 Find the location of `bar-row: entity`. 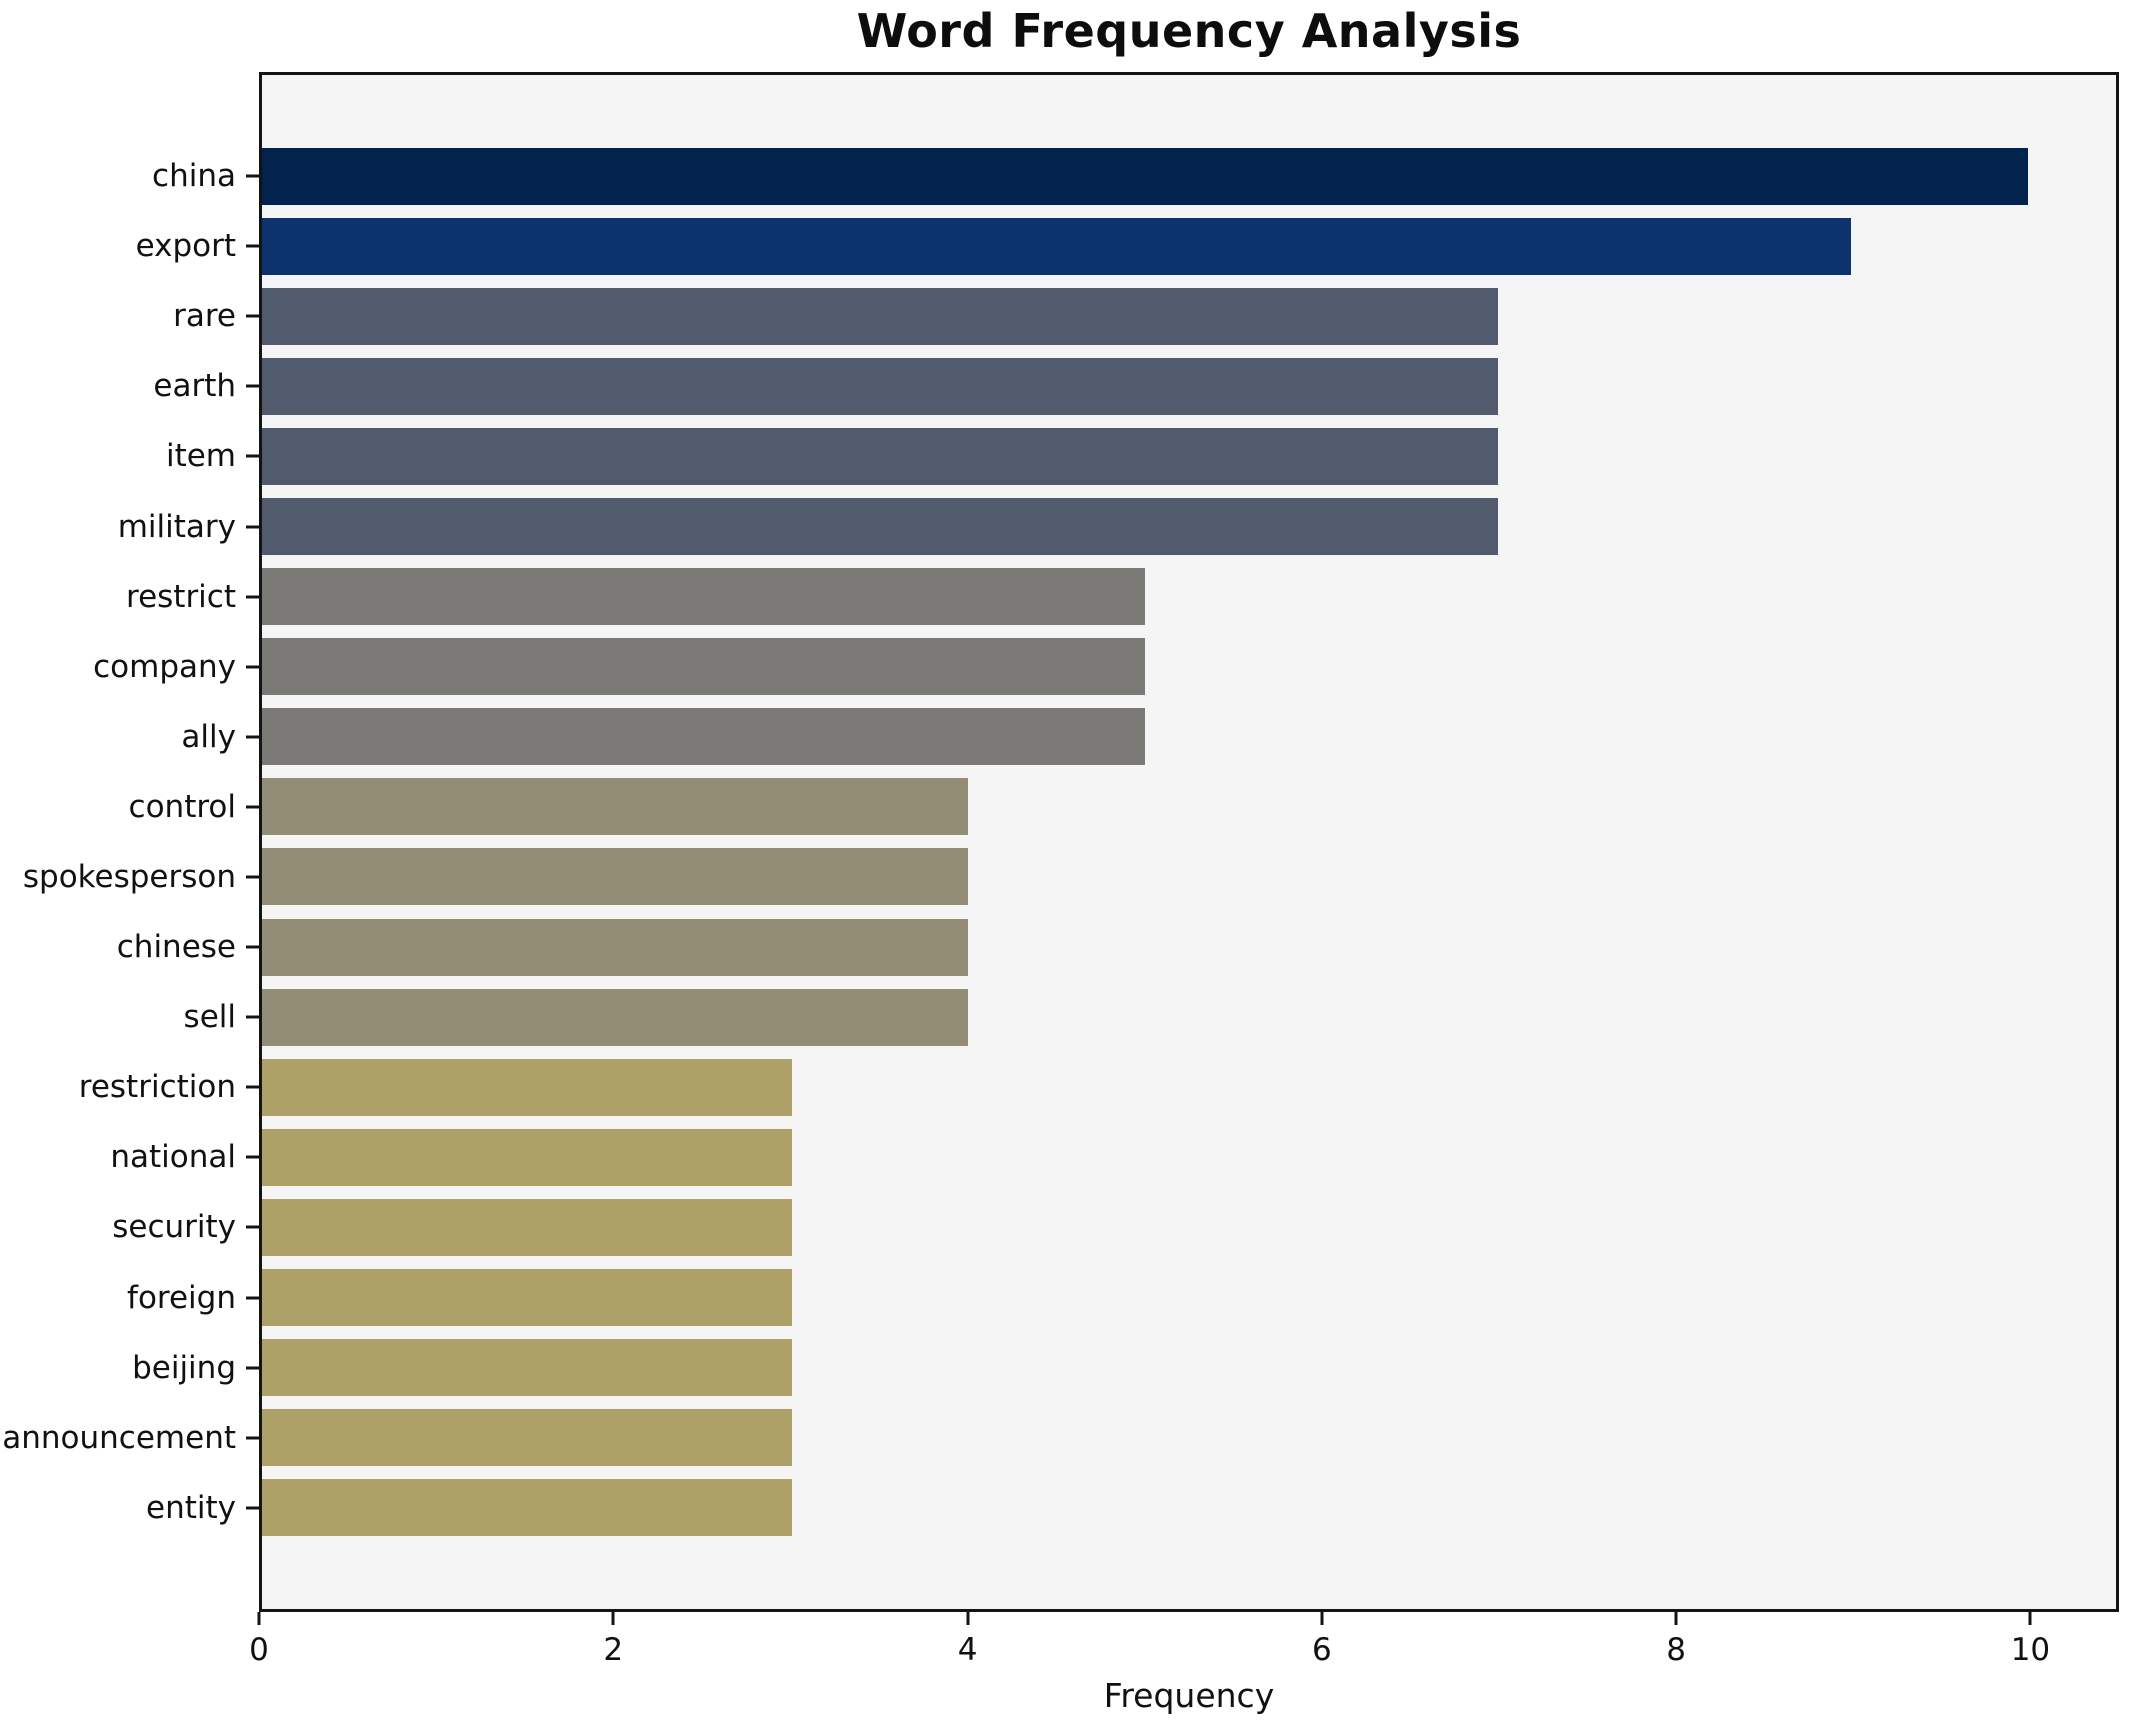

bar-row: entity is located at coordinates (1131, 1508).